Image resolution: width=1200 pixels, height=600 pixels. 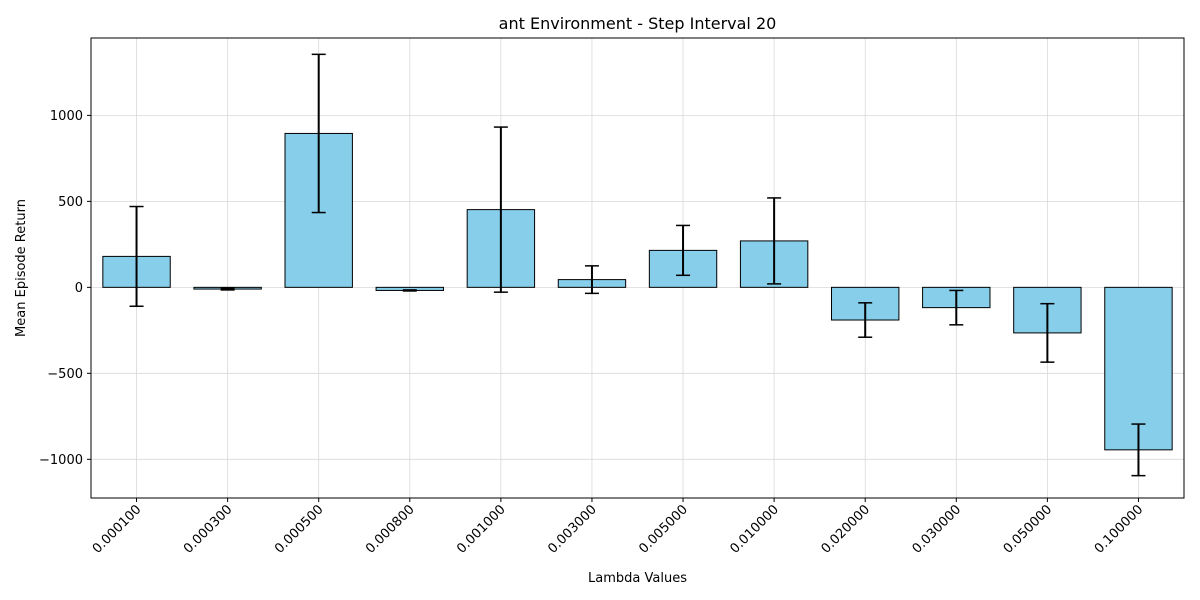 What do you see at coordinates (638, 23) in the screenshot?
I see `chart-title: ant Environment - Step Interval 20` at bounding box center [638, 23].